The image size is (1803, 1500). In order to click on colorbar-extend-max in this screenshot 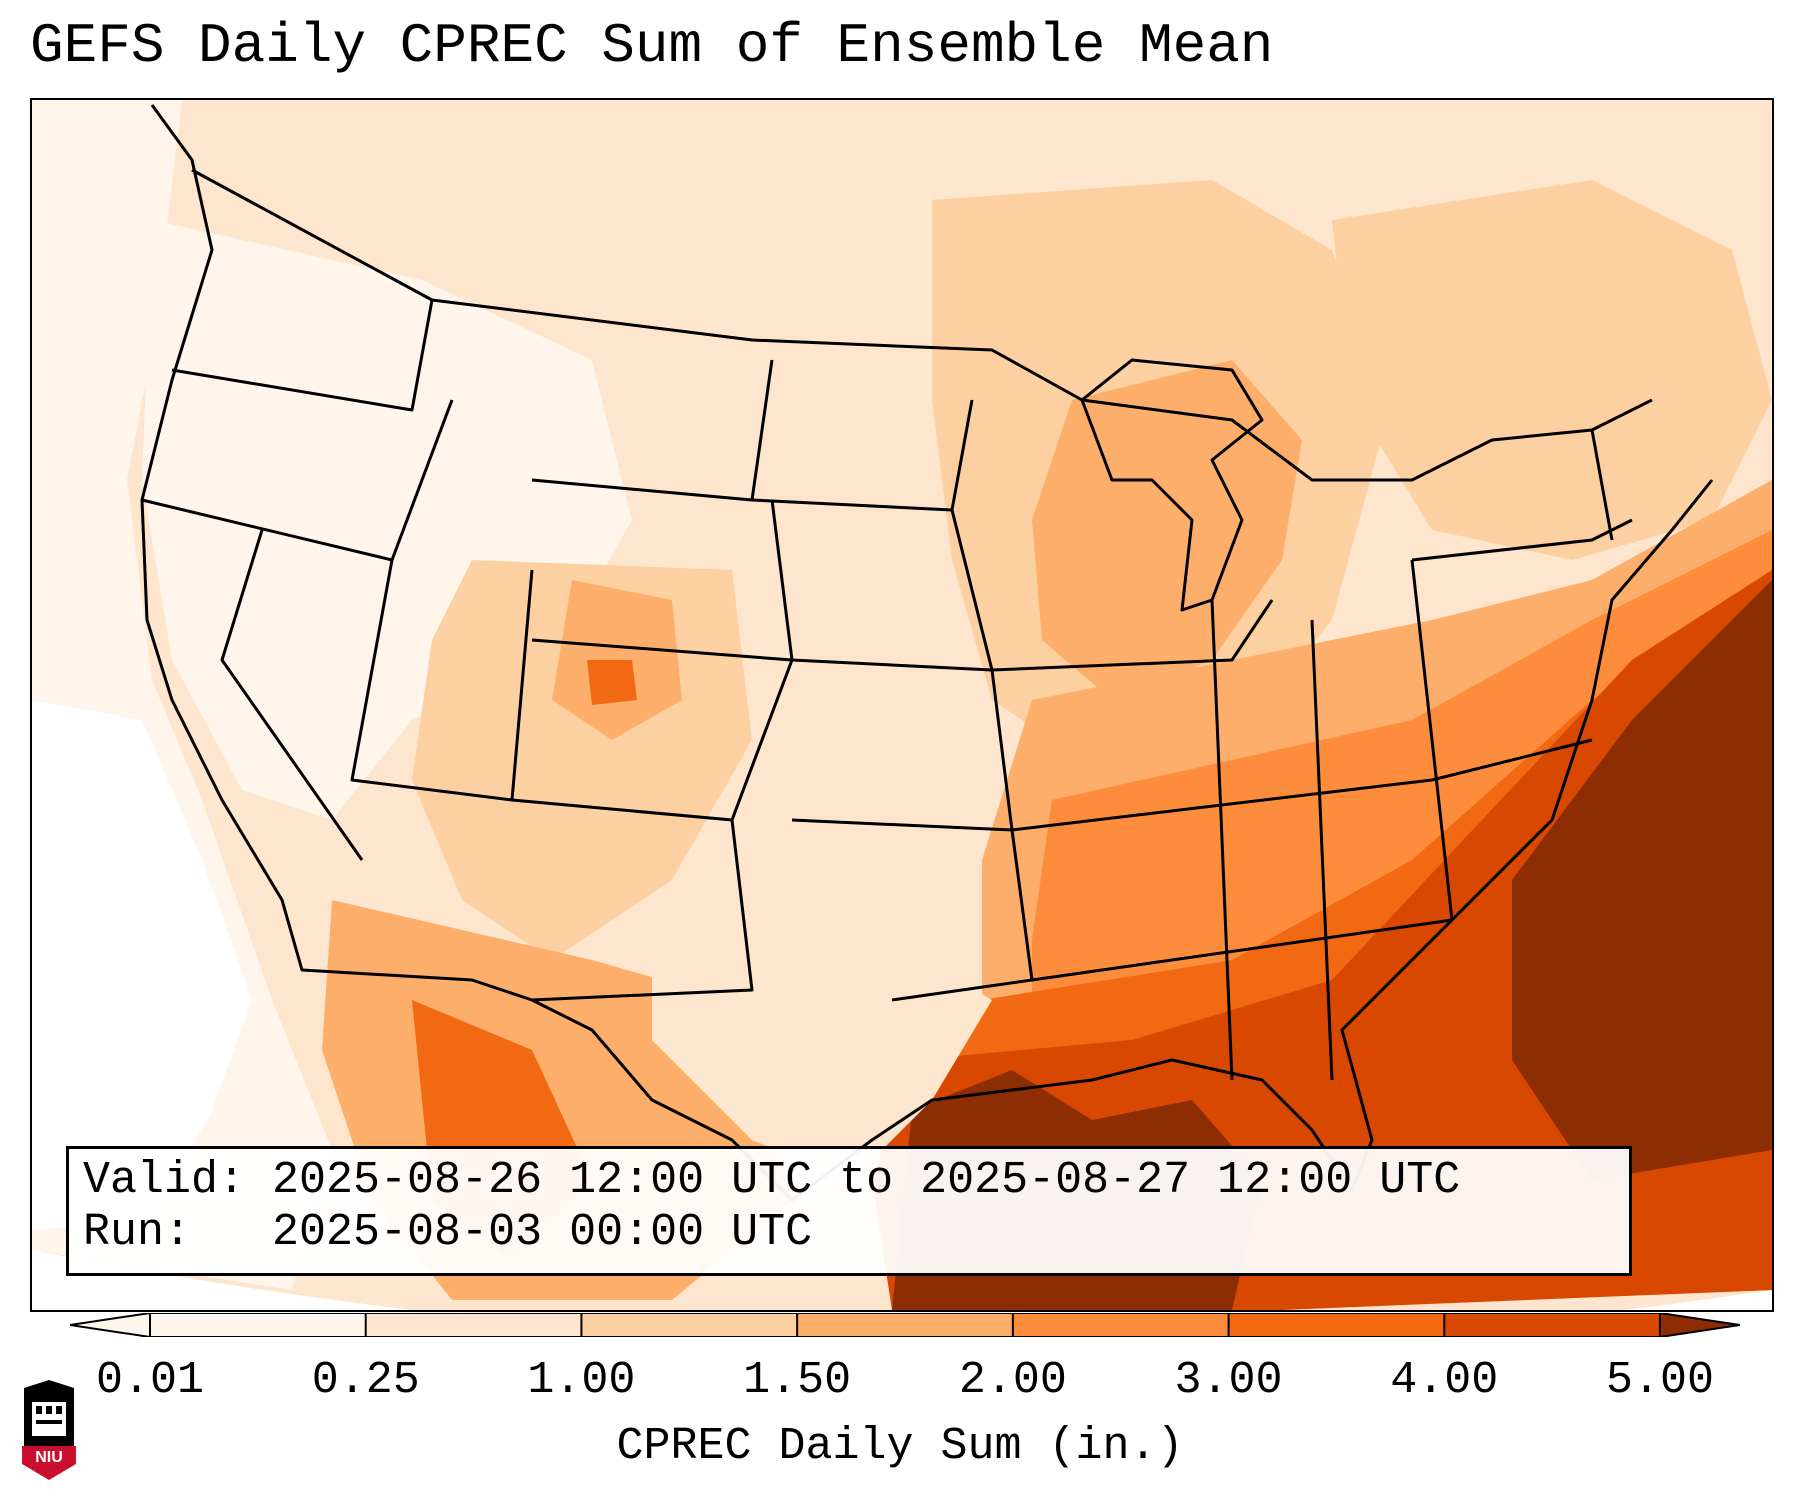, I will do `click(1700, 1325)`.